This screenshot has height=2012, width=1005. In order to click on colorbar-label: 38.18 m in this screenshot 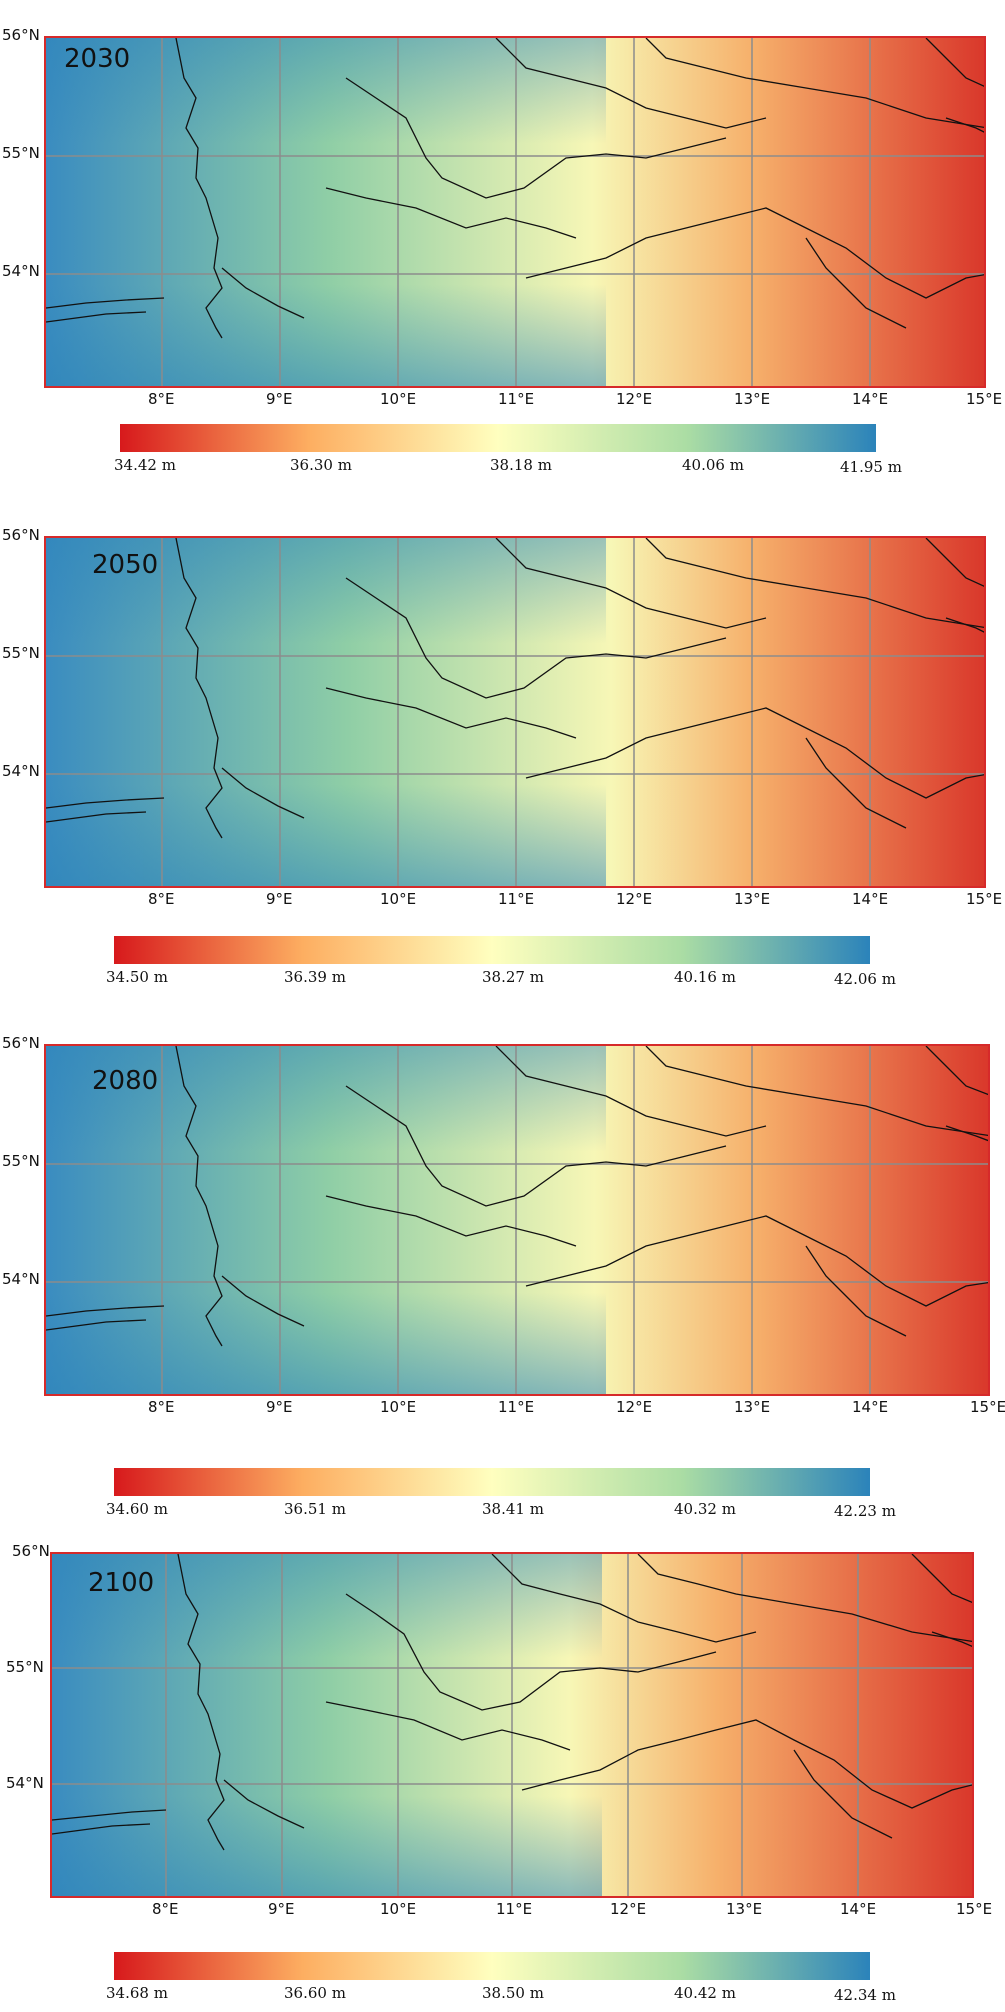, I will do `click(521, 465)`.